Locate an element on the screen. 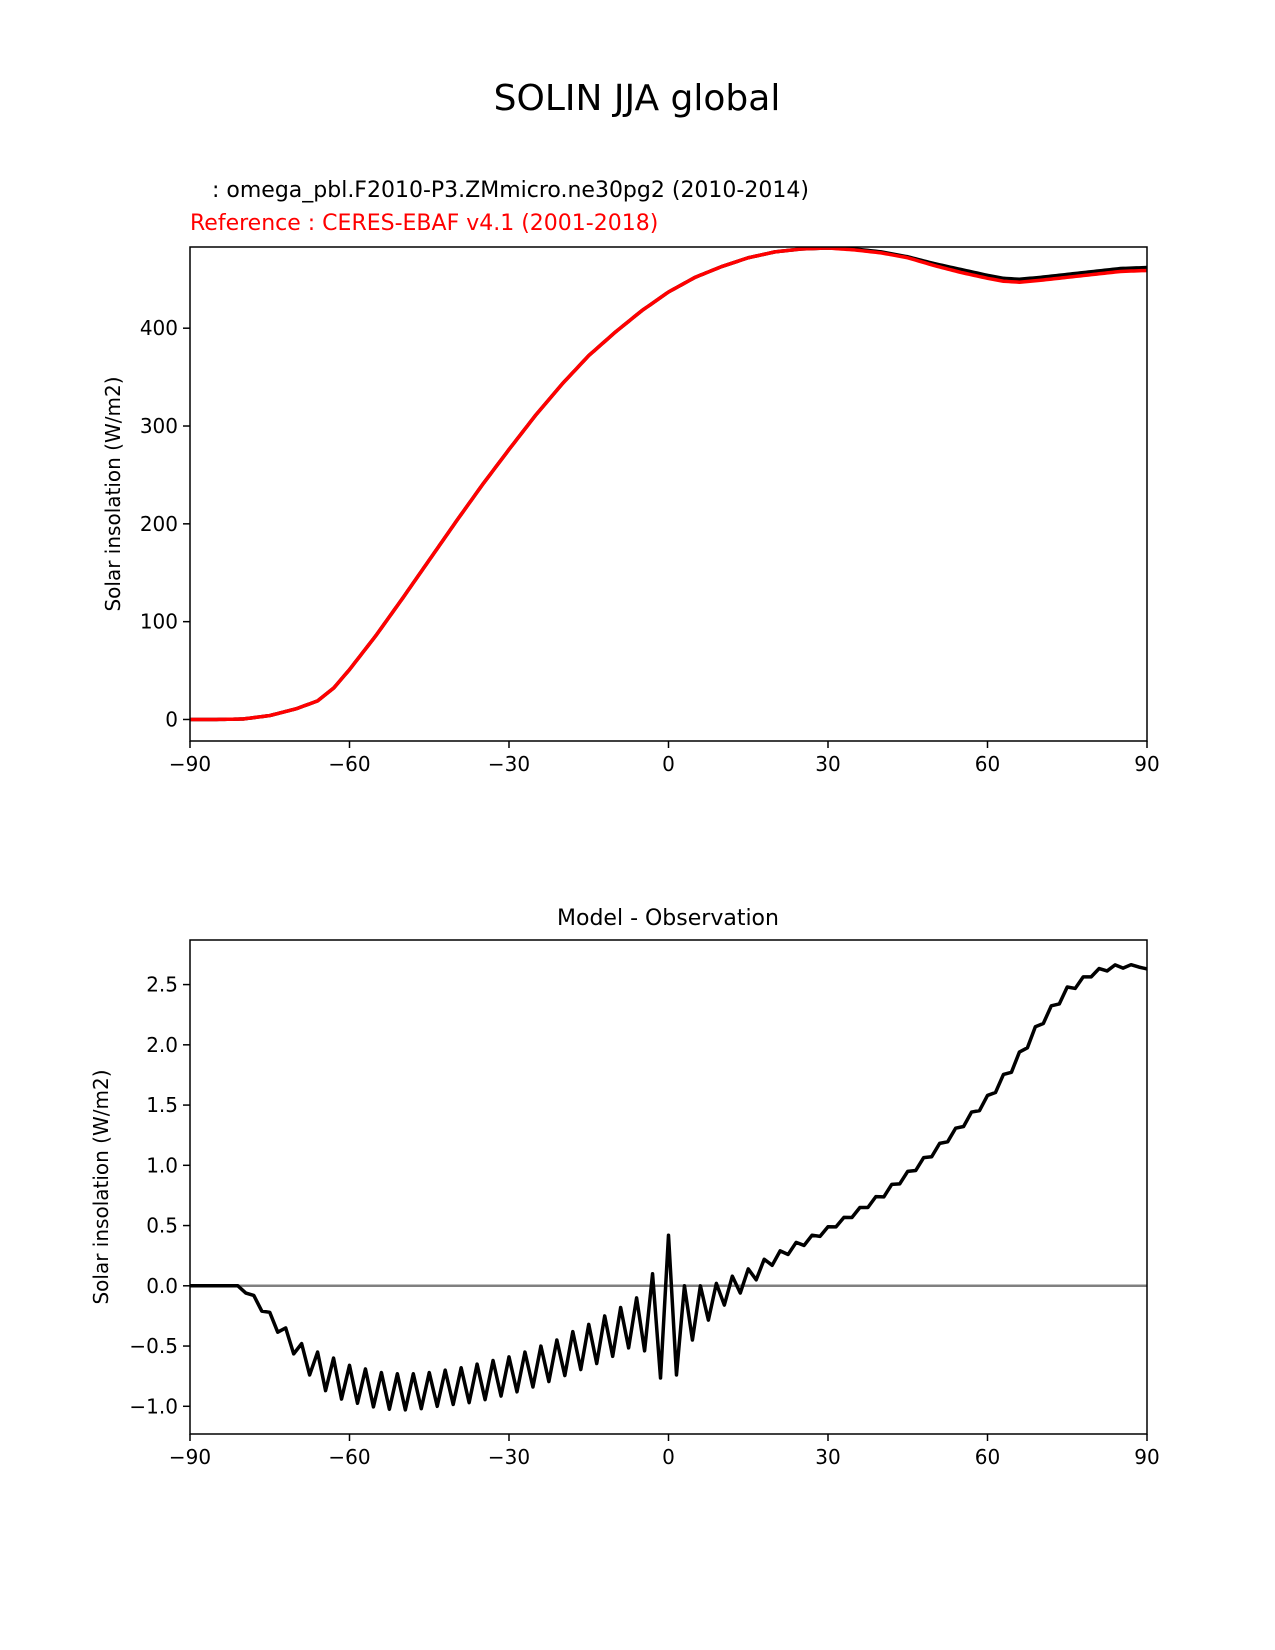  reference-label: Reference : CERES-EBAF v4.1 (2001-2018) is located at coordinates (424, 223).